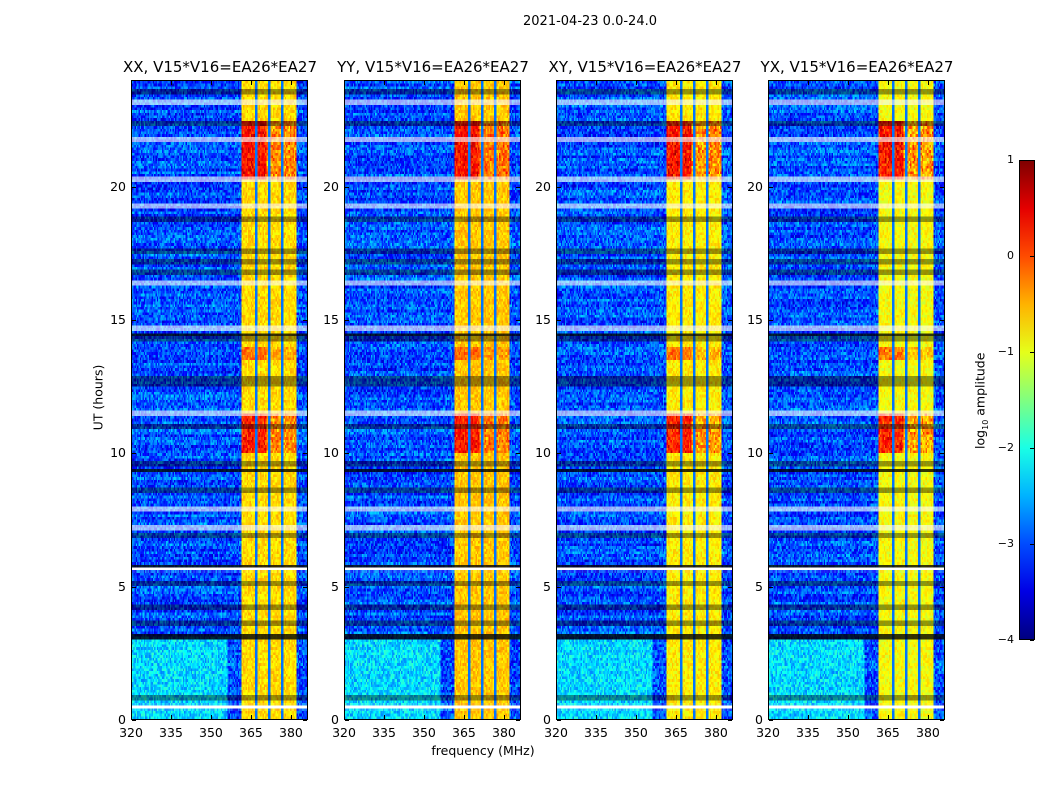 The height and width of the screenshot is (800, 1050). What do you see at coordinates (981, 401) in the screenshot?
I see `colorbar-label: log10 amplitude` at bounding box center [981, 401].